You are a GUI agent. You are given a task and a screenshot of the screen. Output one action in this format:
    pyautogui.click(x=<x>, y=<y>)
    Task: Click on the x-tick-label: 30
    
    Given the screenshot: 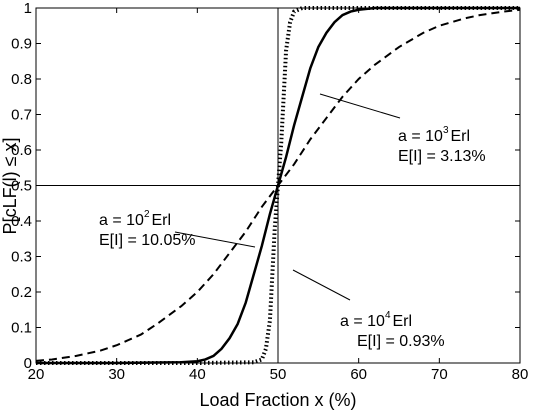 What is the action you would take?
    pyautogui.click(x=116, y=374)
    